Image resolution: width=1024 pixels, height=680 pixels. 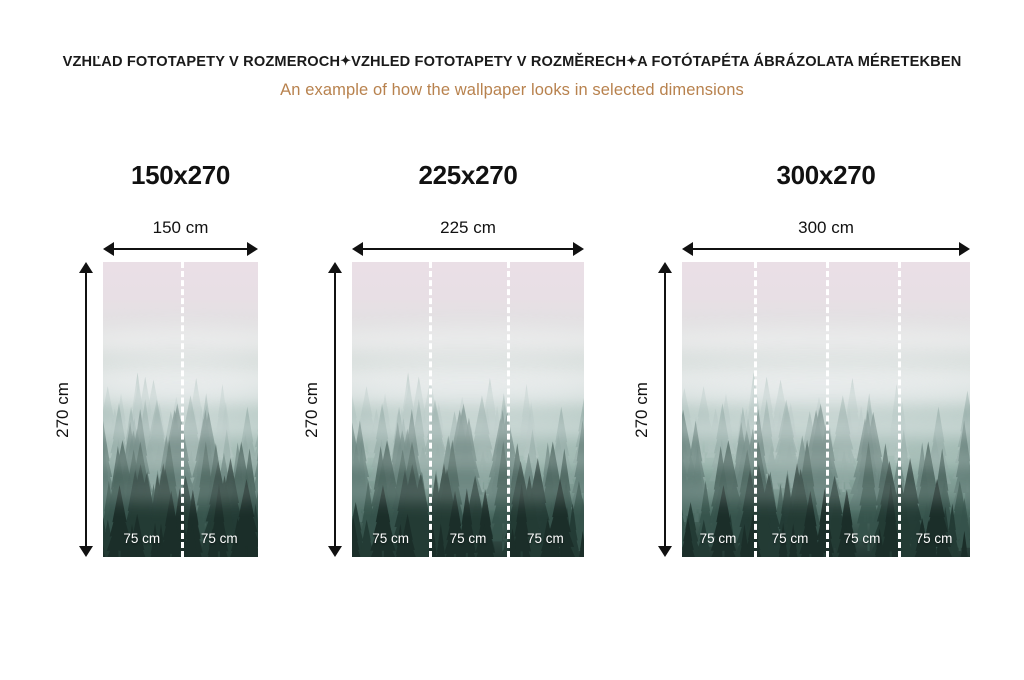 I want to click on title-text-slovak: VZHĽAD FOTOTAPETY V ROZMEROCH, so click(x=201, y=62).